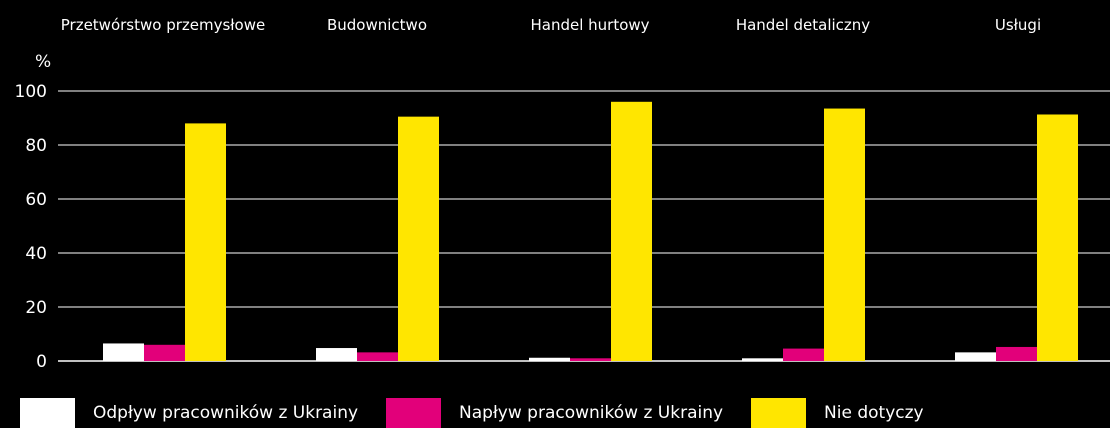  Describe the element at coordinates (43, 62) in the screenshot. I see `y-unit-label: %` at that location.